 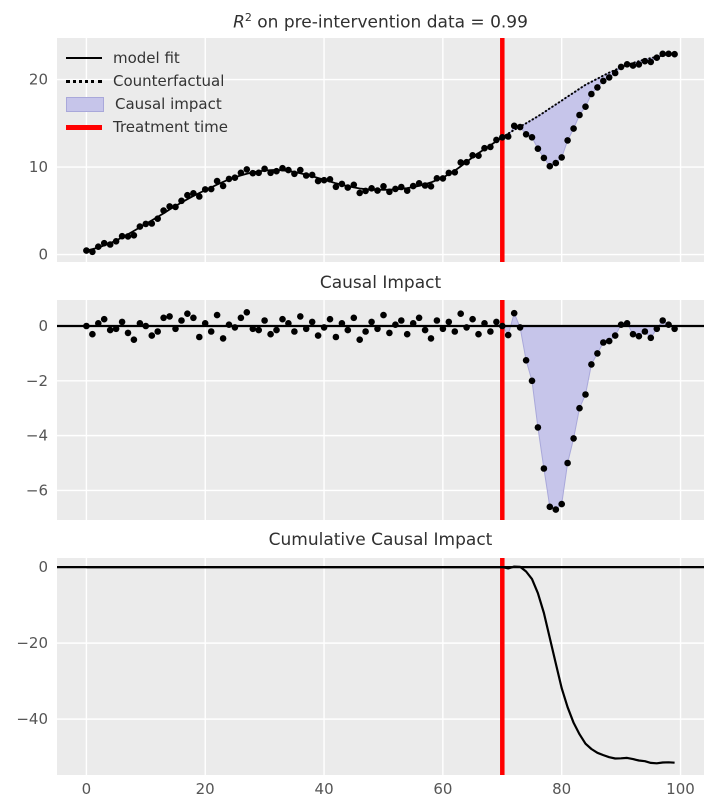 I want to click on title-text: on pre-intervention data = 0.99, so click(x=389, y=22).